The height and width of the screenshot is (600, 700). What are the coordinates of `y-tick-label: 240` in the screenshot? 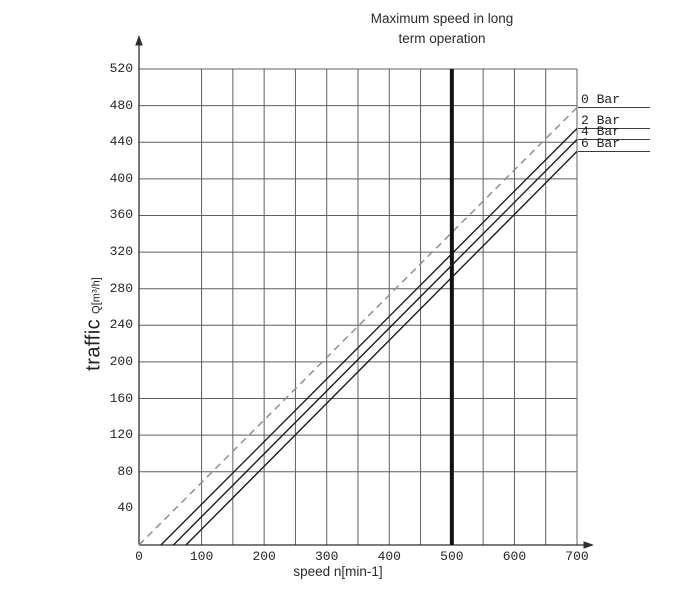 It's located at (121, 325).